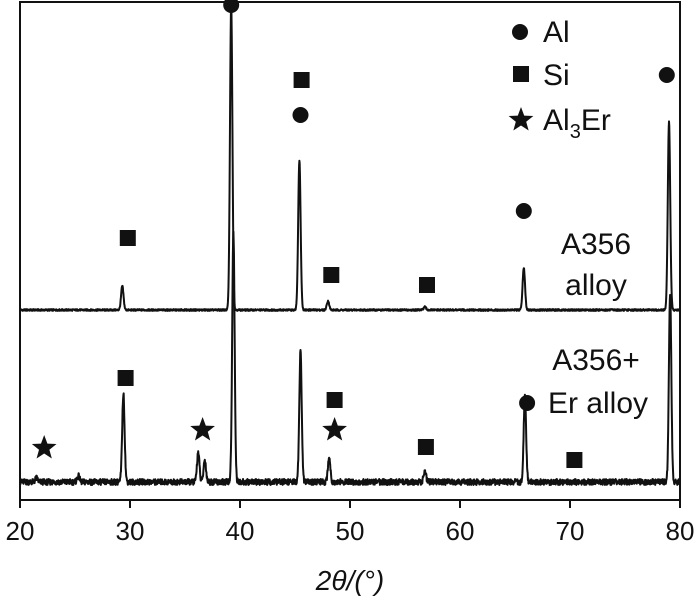 The height and width of the screenshot is (604, 700). I want to click on x-tick-label: 60, so click(460, 531).